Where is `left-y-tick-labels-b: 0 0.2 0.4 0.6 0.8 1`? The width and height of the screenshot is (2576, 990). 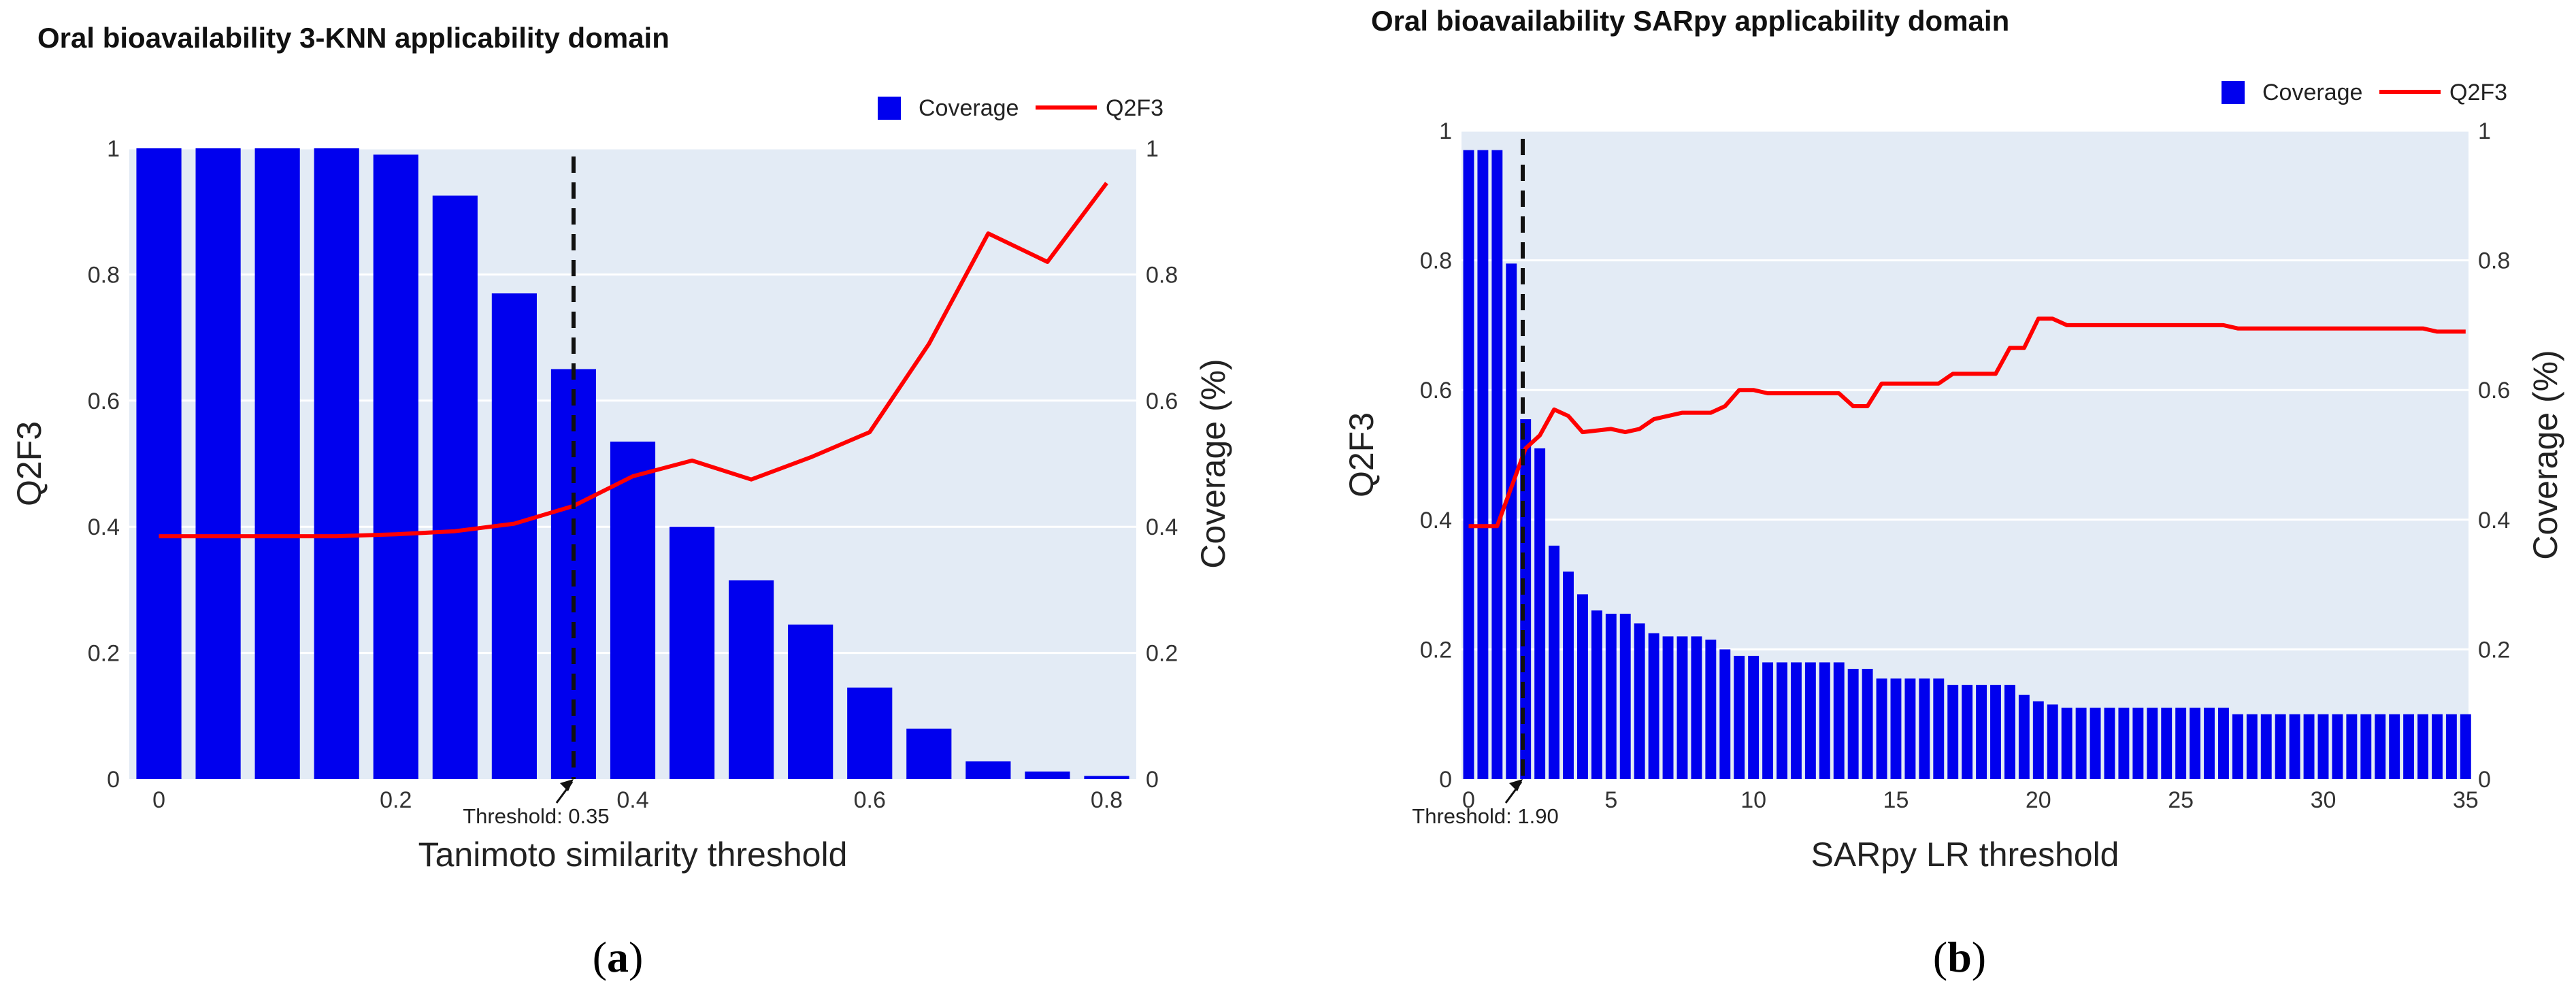 left-y-tick-labels-b: 0 0.2 0.4 0.6 0.8 1 is located at coordinates (1436, 456).